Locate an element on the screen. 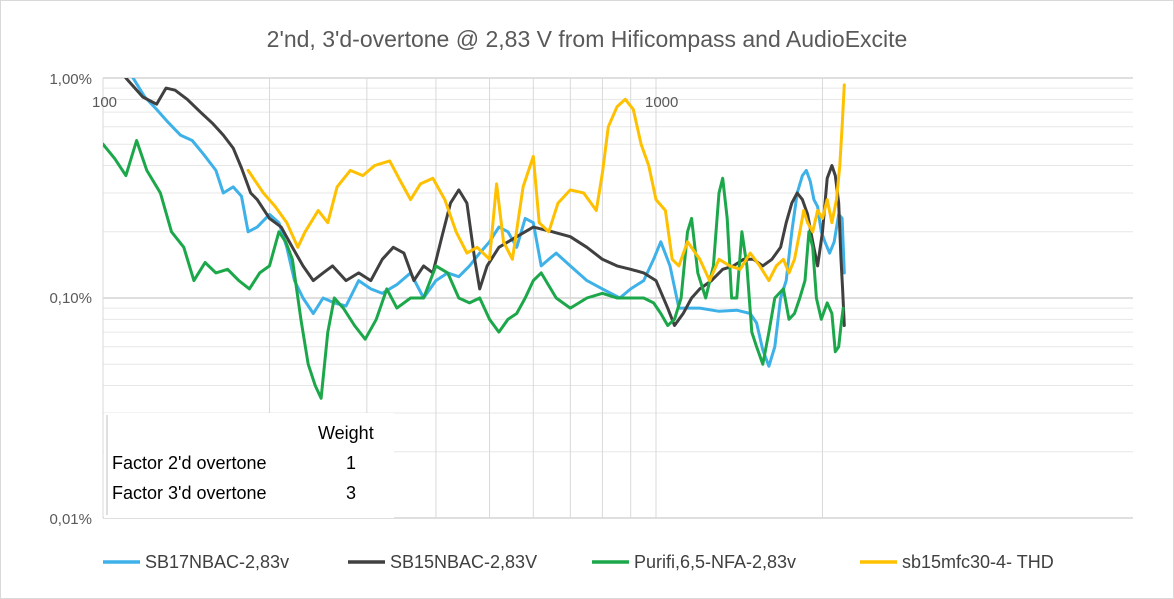 The image size is (1174, 599). weight-table-header: Weight is located at coordinates (346, 433).